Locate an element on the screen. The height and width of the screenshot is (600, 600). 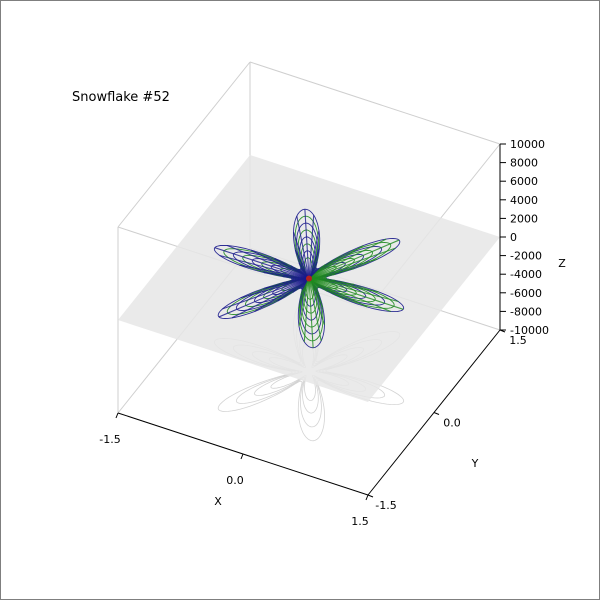
snowflake-center is located at coordinates (309, 278).